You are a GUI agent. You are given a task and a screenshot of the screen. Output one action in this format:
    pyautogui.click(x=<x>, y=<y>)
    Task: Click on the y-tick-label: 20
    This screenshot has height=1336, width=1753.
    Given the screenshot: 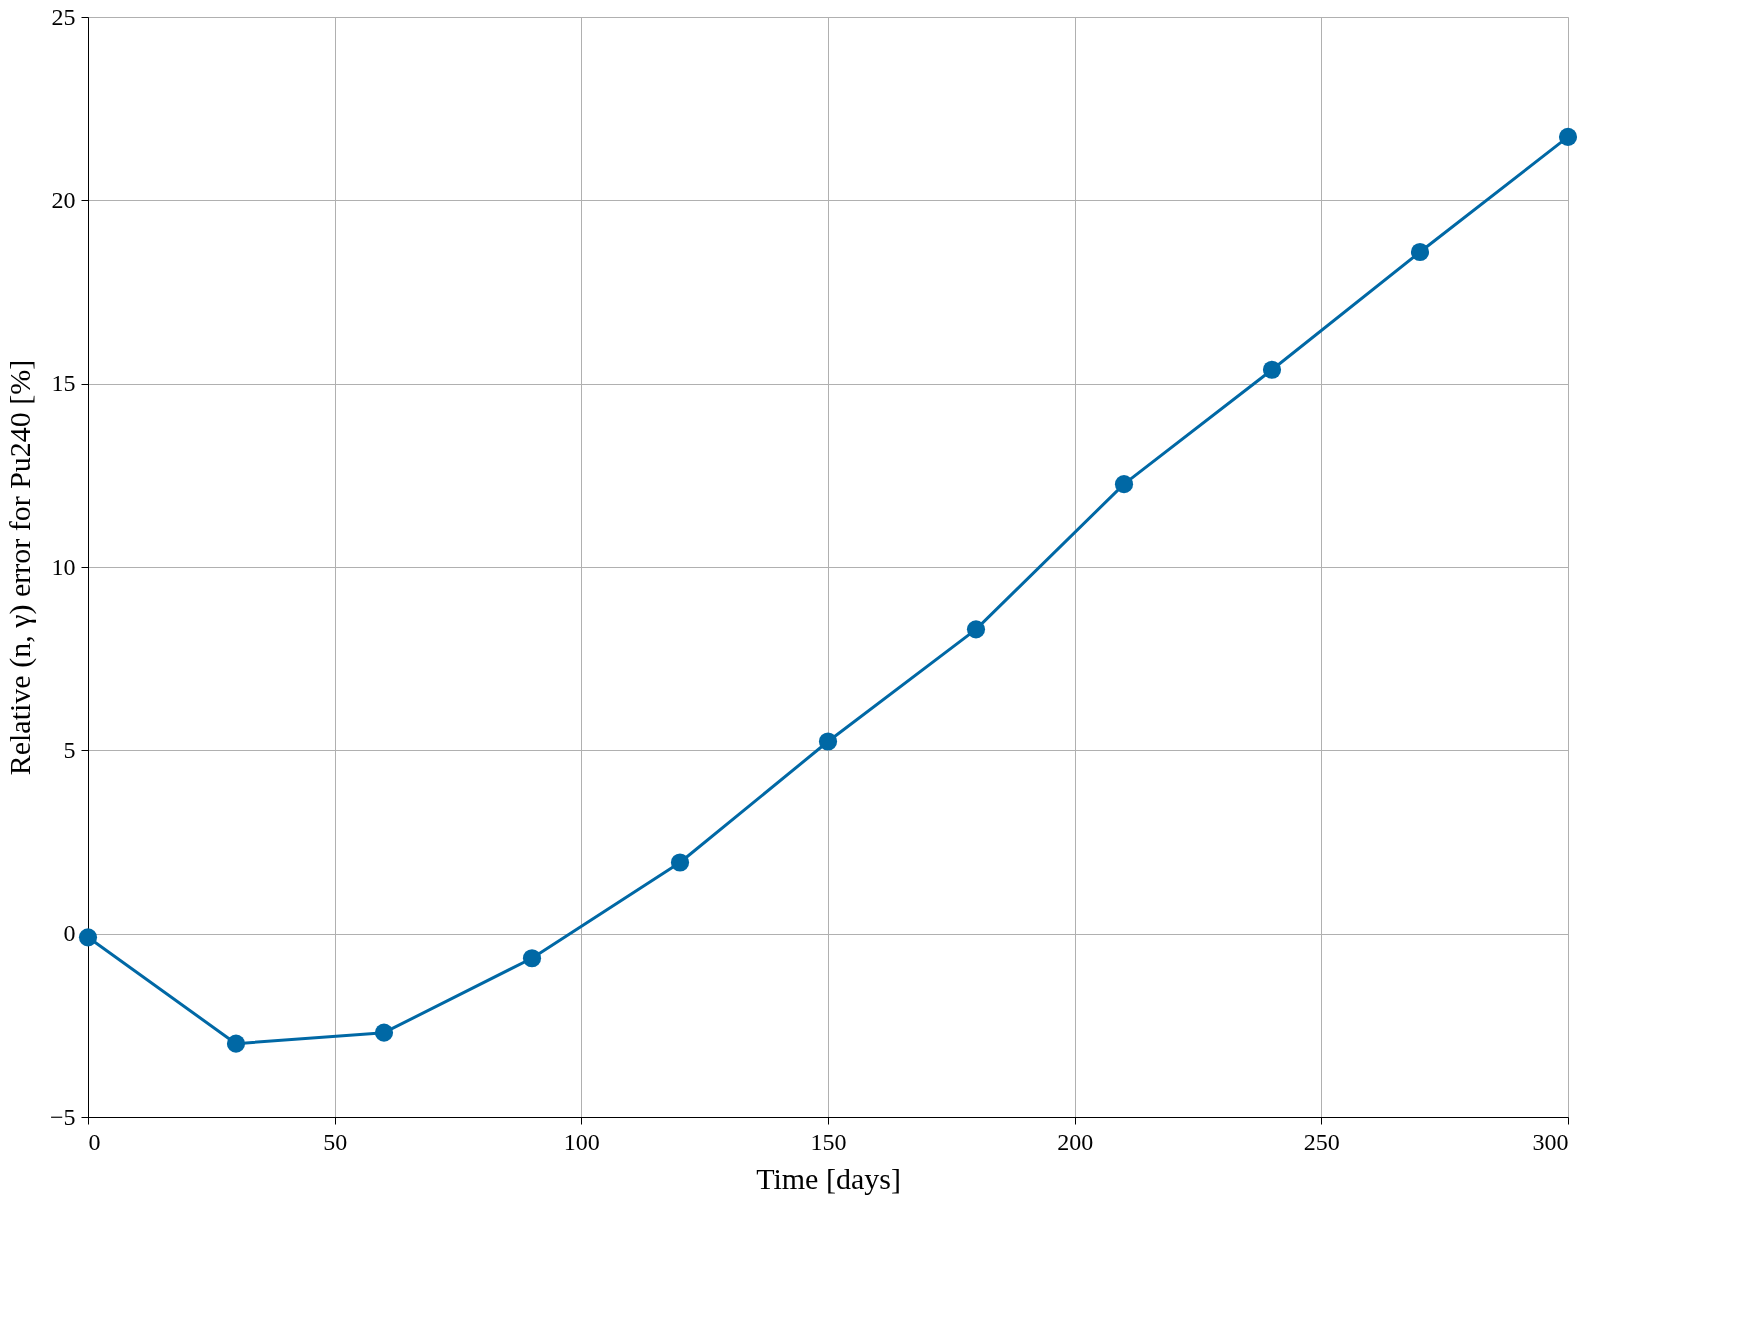 What is the action you would take?
    pyautogui.click(x=63, y=199)
    